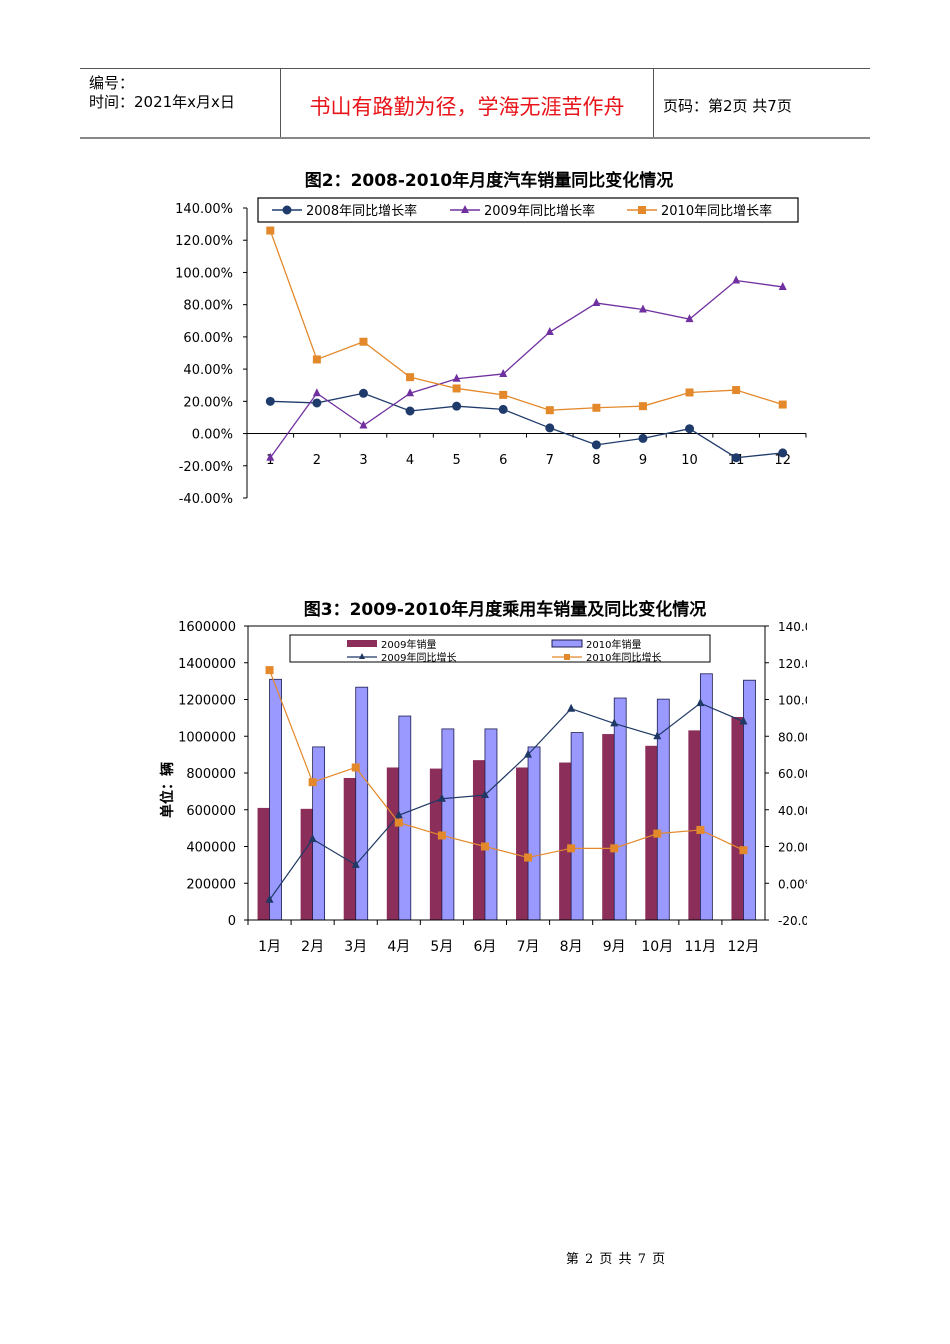  What do you see at coordinates (204, 241) in the screenshot?
I see `chart-2-y-tick-label: 120.00%` at bounding box center [204, 241].